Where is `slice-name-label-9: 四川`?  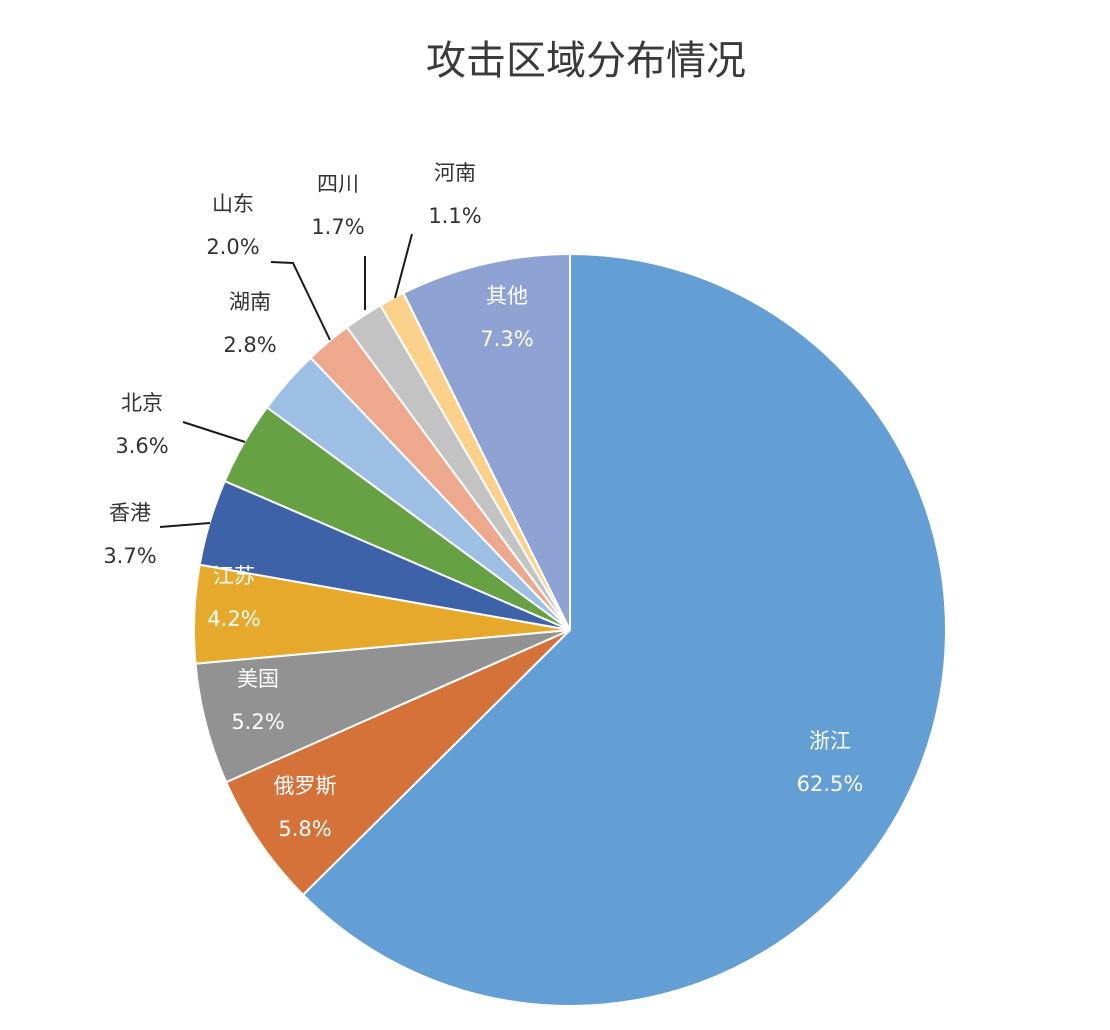 slice-name-label-9: 四川 is located at coordinates (338, 184).